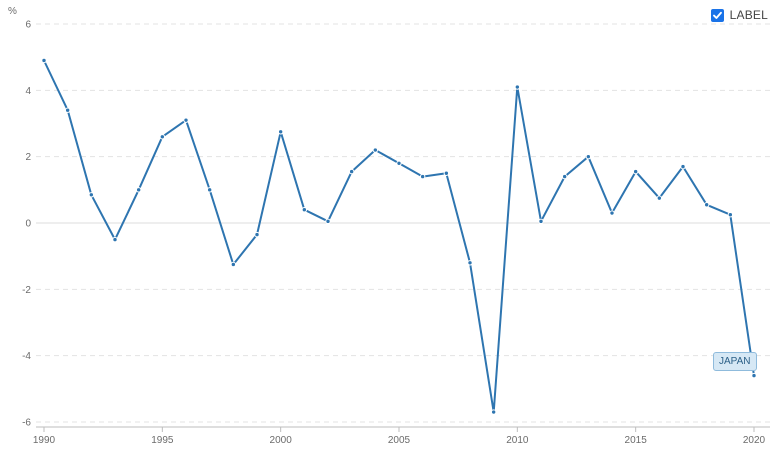 Image resolution: width=782 pixels, height=452 pixels. I want to click on y-tick-label: -4, so click(26, 356).